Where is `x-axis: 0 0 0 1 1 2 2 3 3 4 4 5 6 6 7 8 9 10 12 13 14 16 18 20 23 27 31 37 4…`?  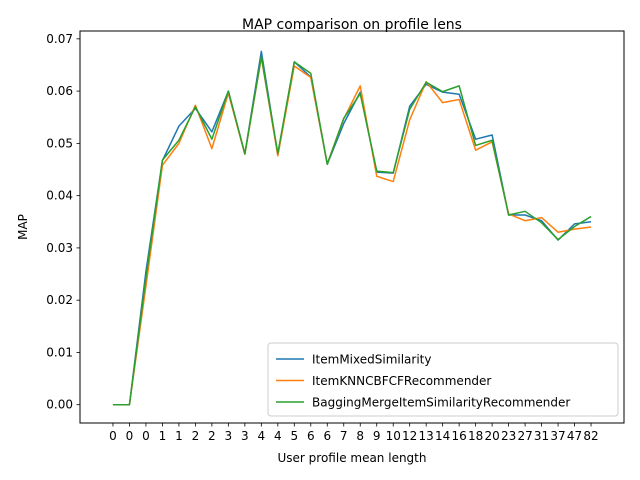 x-axis: 0 0 0 1 1 2 2 3 3 4 4 5 6 6 7 8 9 10 12 13 14 16 18 20 23 27 31 37 4… is located at coordinates (354, 433).